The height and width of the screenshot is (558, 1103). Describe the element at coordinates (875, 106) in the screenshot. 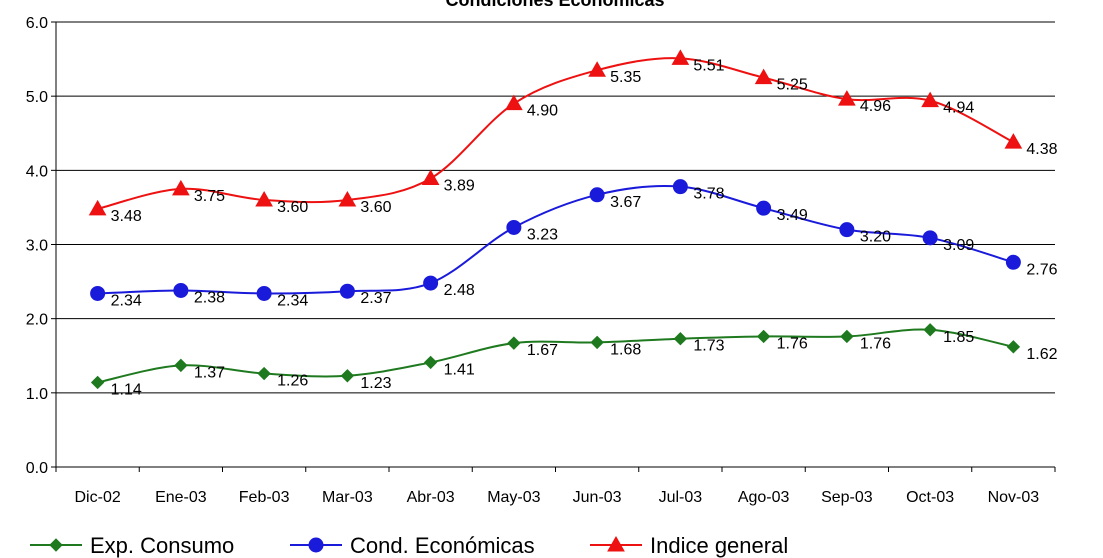

I see `data-label: 4.96` at that location.